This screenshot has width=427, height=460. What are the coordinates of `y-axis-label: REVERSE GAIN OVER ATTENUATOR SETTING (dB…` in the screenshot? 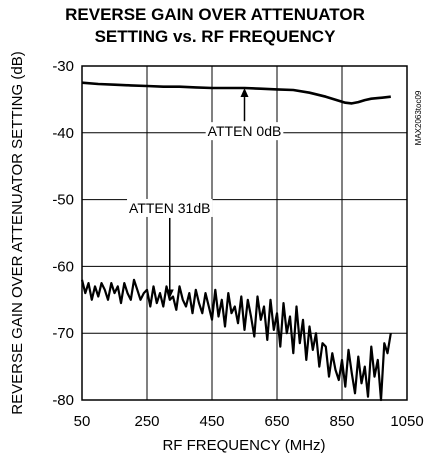 It's located at (17, 232).